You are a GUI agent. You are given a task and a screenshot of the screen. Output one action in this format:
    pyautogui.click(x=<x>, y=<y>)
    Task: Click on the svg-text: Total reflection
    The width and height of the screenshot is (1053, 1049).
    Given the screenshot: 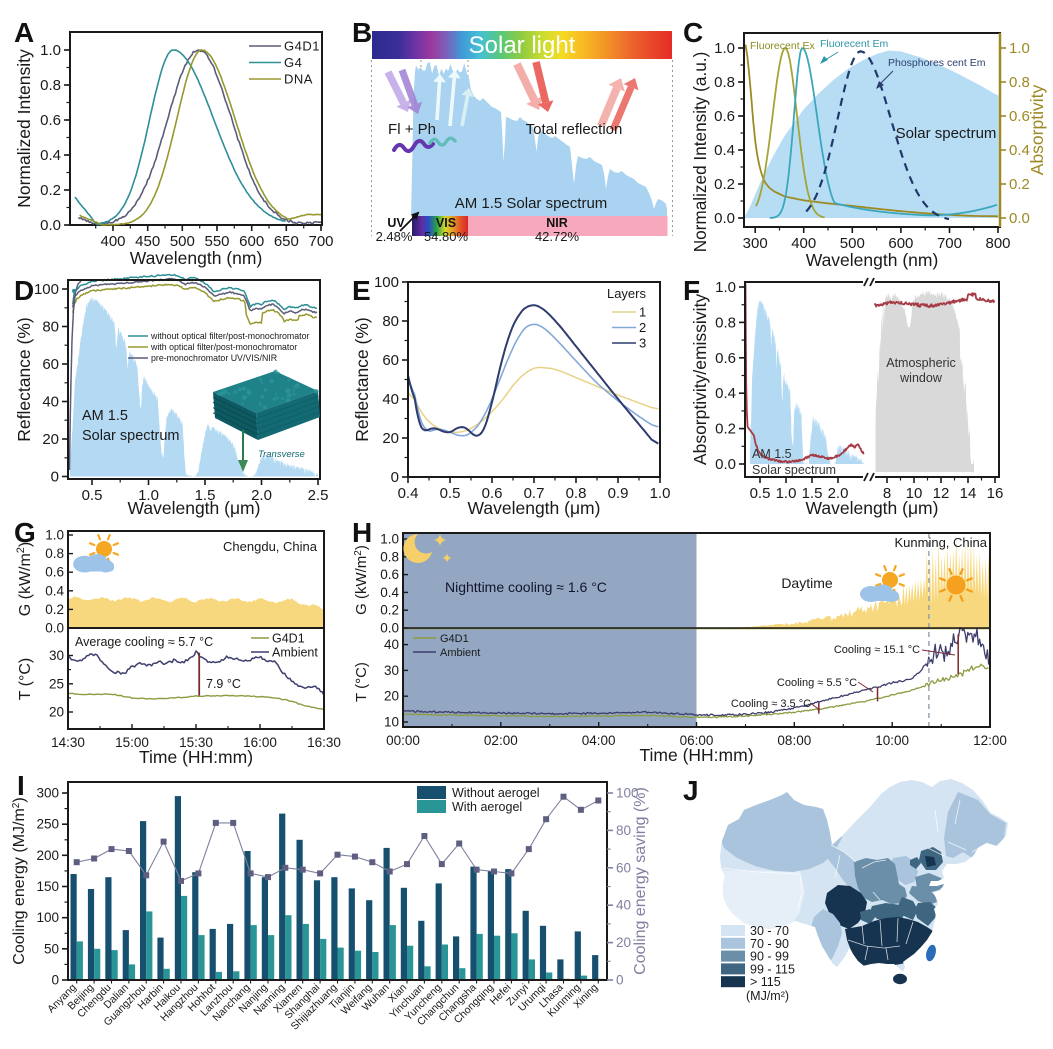 What is the action you would take?
    pyautogui.click(x=574, y=129)
    